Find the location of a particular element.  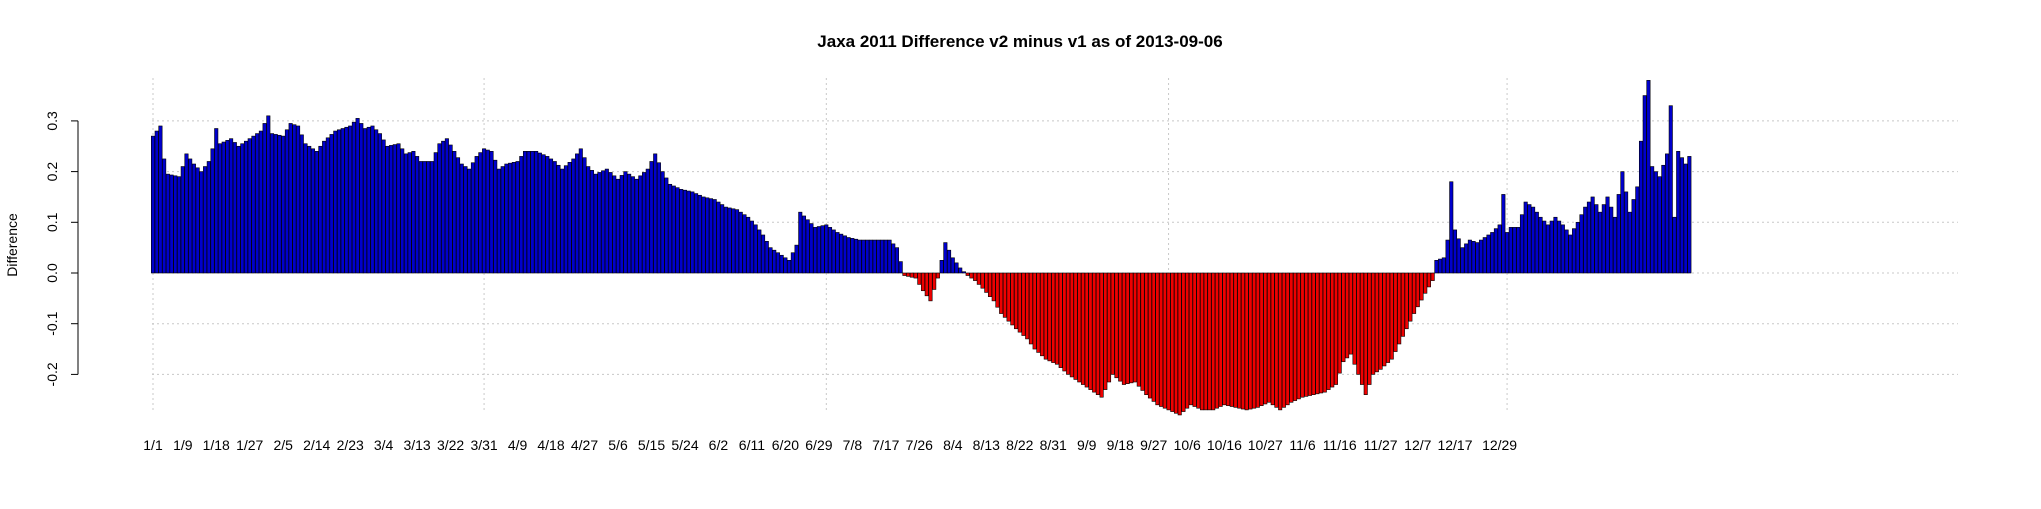

x-tick-label: 7/26 is located at coordinates (919, 445).